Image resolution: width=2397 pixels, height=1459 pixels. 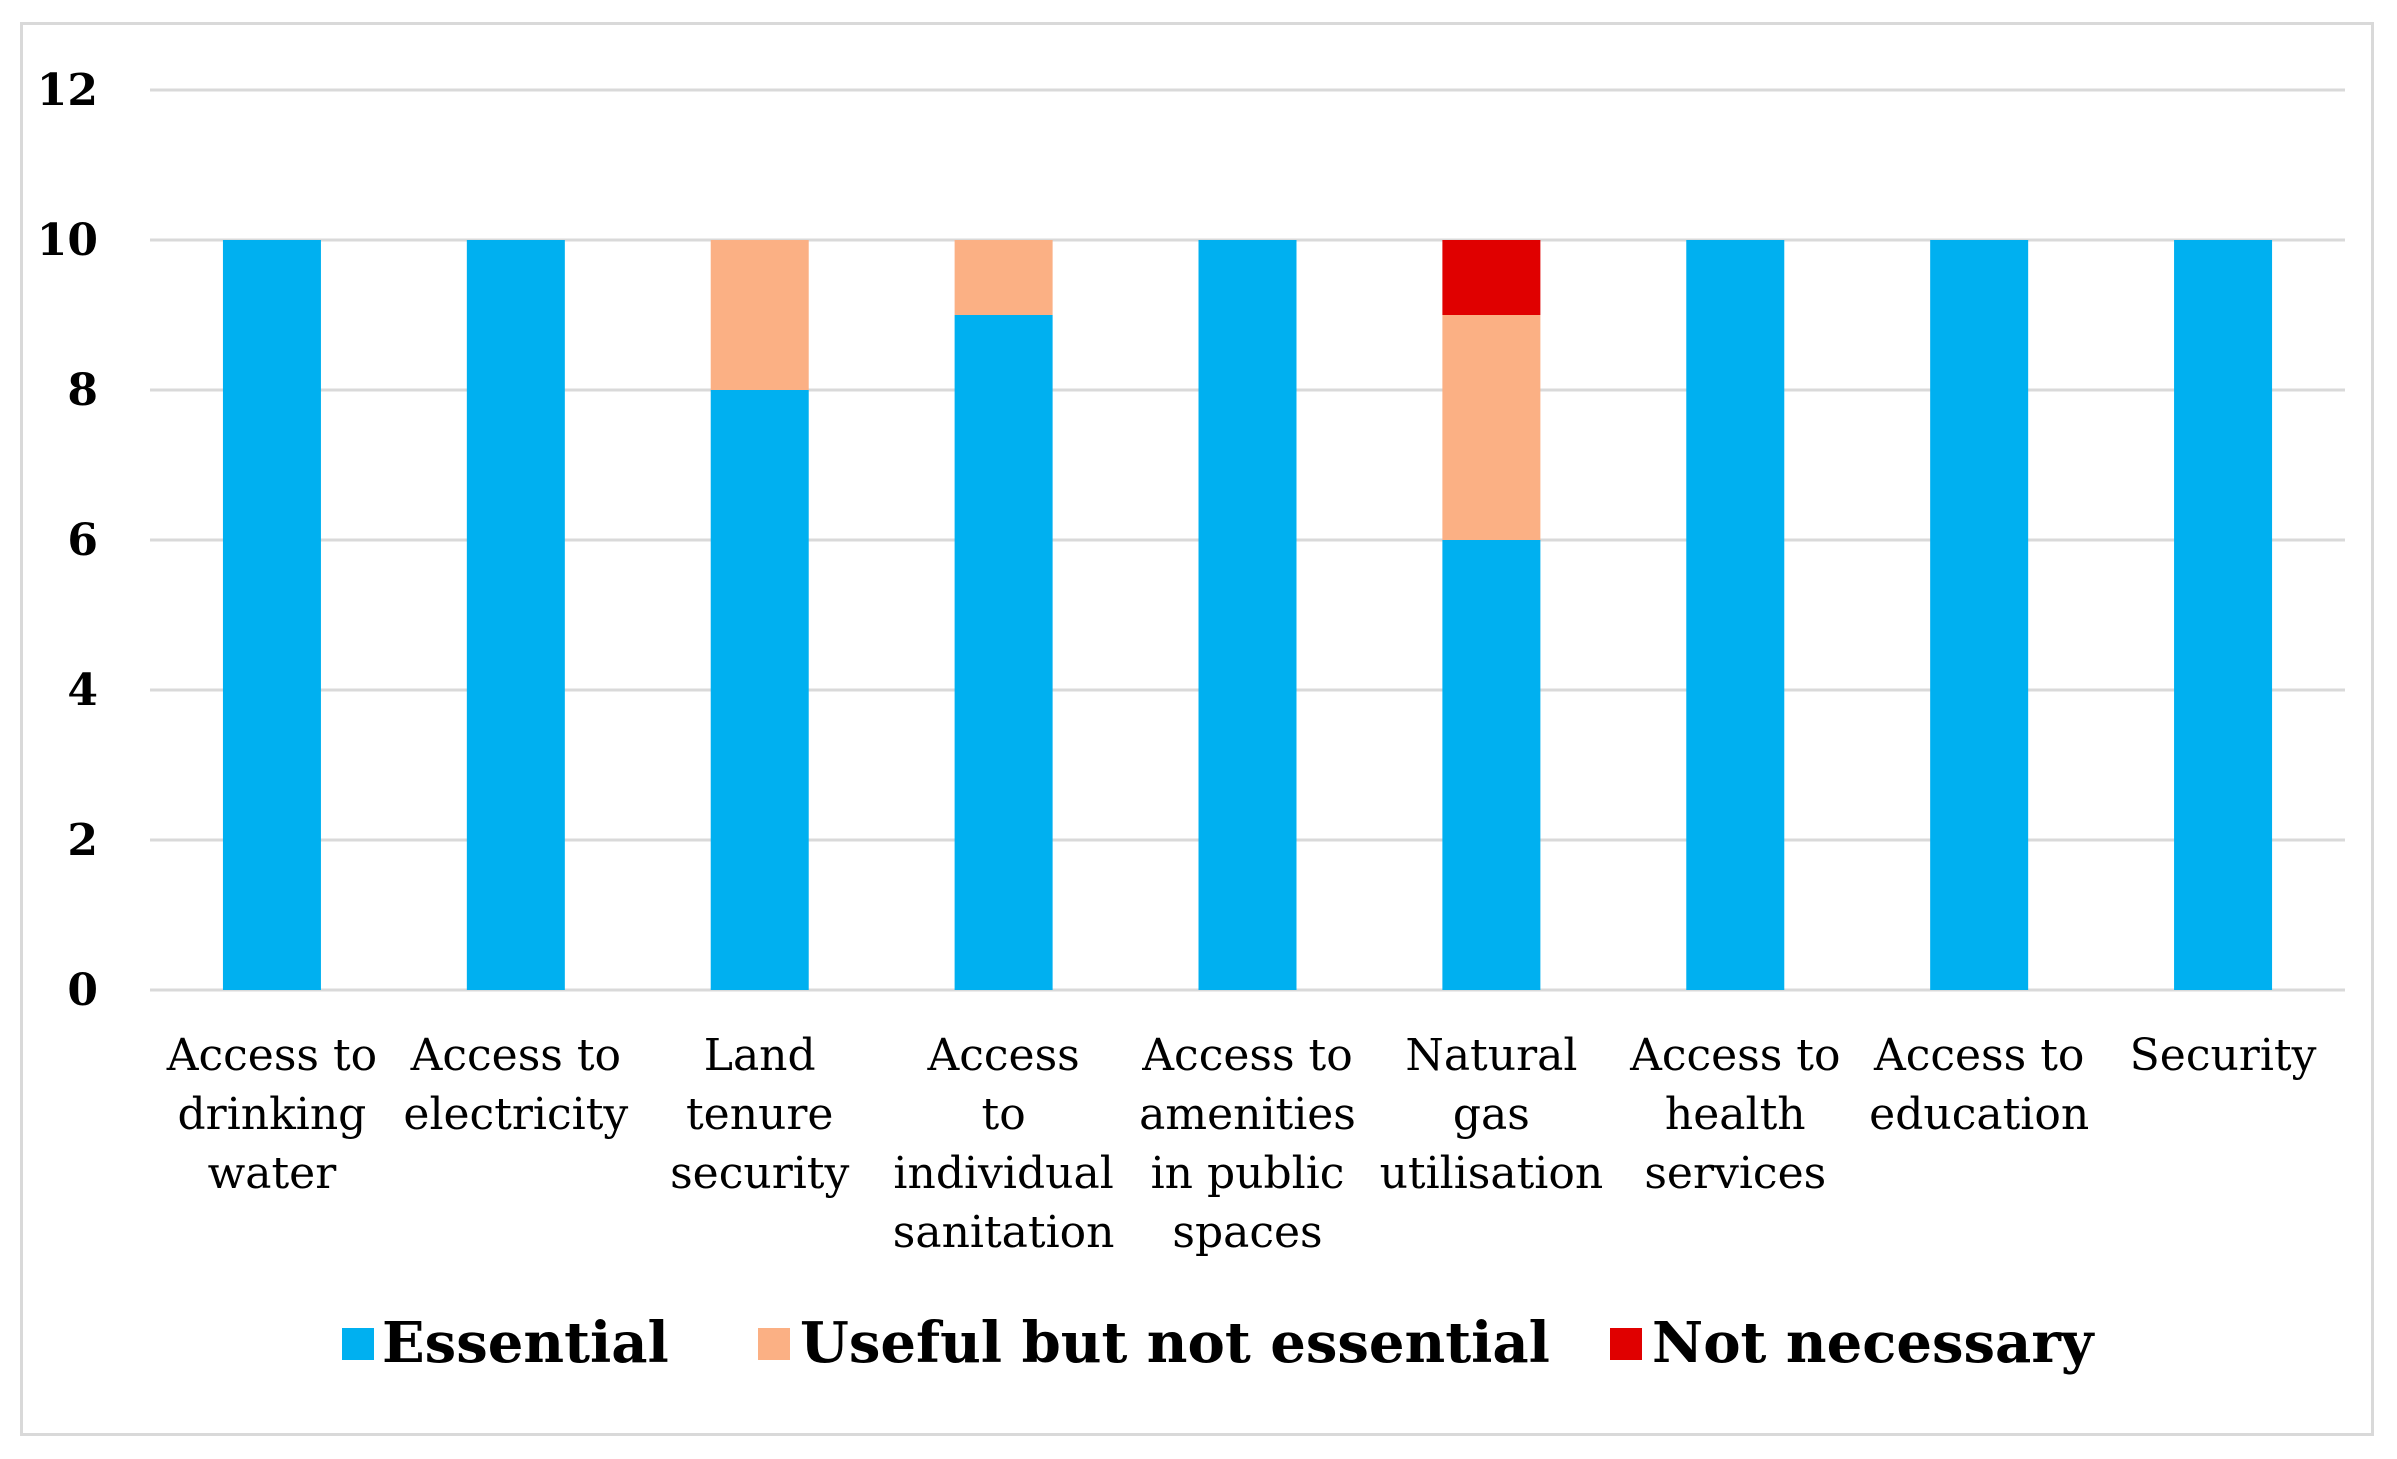 What do you see at coordinates (82, 990) in the screenshot?
I see `y-tick-label: 0` at bounding box center [82, 990].